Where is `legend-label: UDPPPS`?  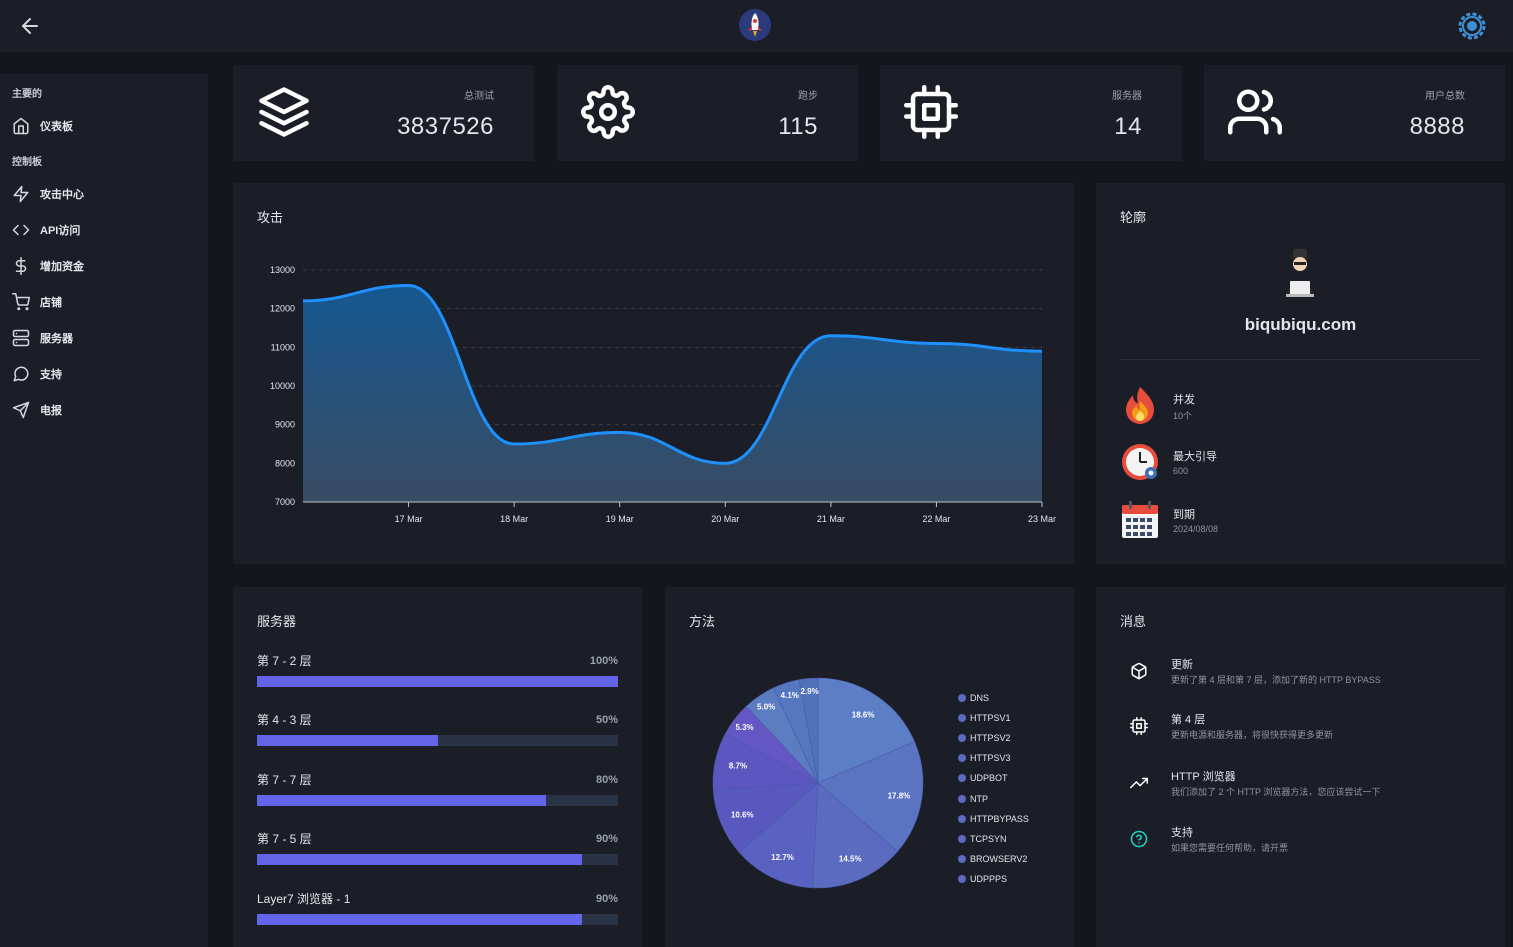
legend-label: UDPPPS is located at coordinates (989, 878).